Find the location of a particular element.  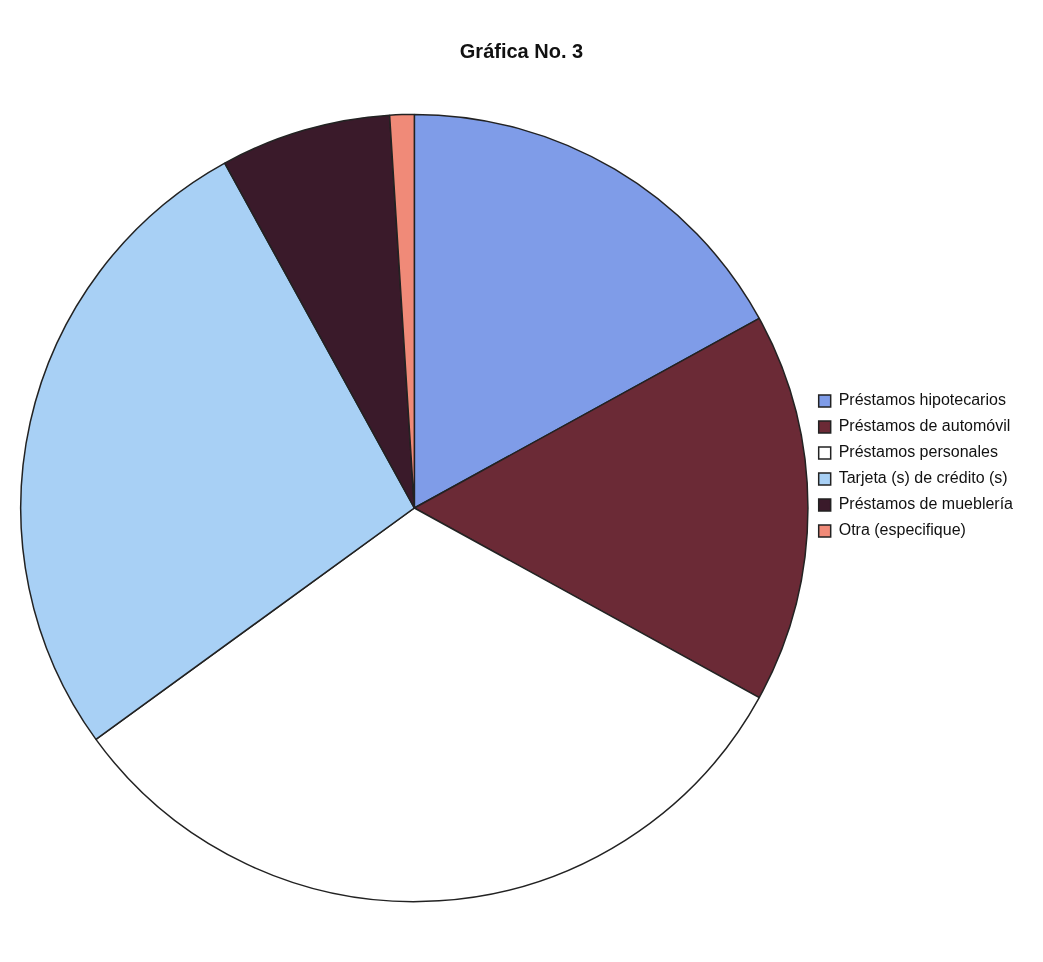

legend-label: Tarjeta (s) de crédito (s) is located at coordinates (923, 478).